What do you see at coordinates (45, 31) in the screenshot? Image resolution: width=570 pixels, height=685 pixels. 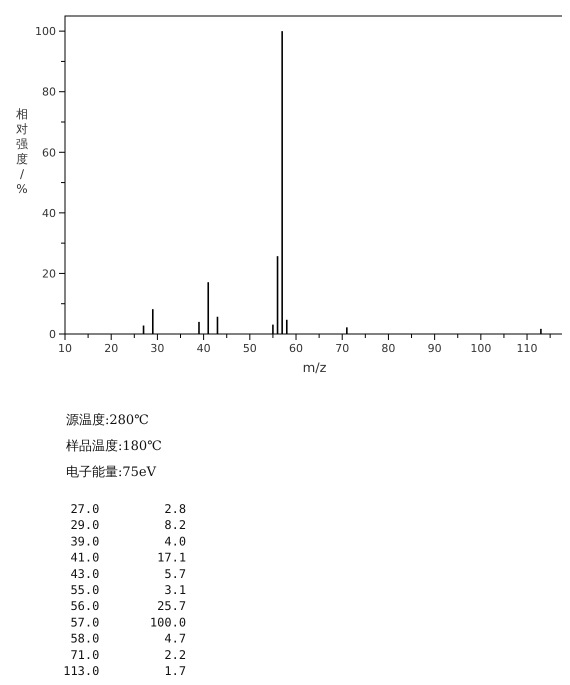 I see `y-tick-label: 100` at bounding box center [45, 31].